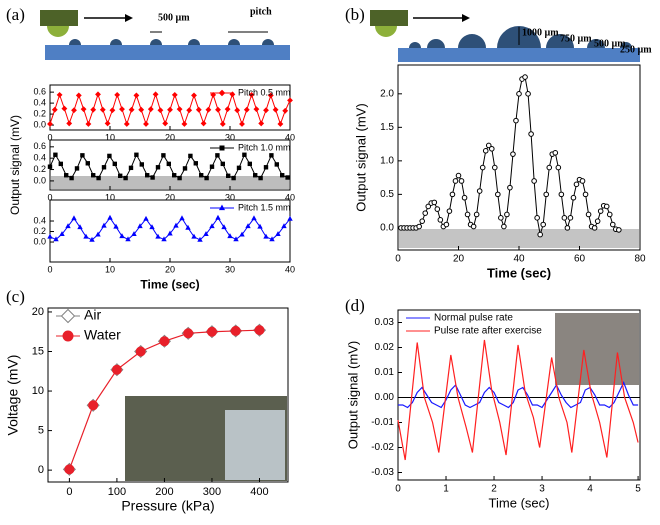 This screenshot has height=525, width=660. What do you see at coordinates (259, 492) in the screenshot?
I see `x-tick-label: 400` at bounding box center [259, 492].